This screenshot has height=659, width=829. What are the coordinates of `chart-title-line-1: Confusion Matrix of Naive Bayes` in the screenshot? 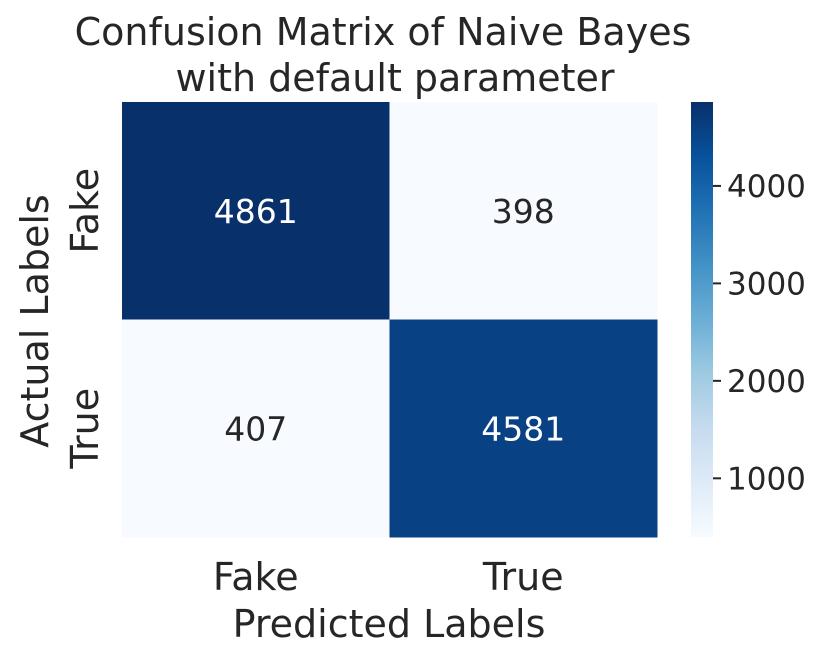 It's located at (383, 32).